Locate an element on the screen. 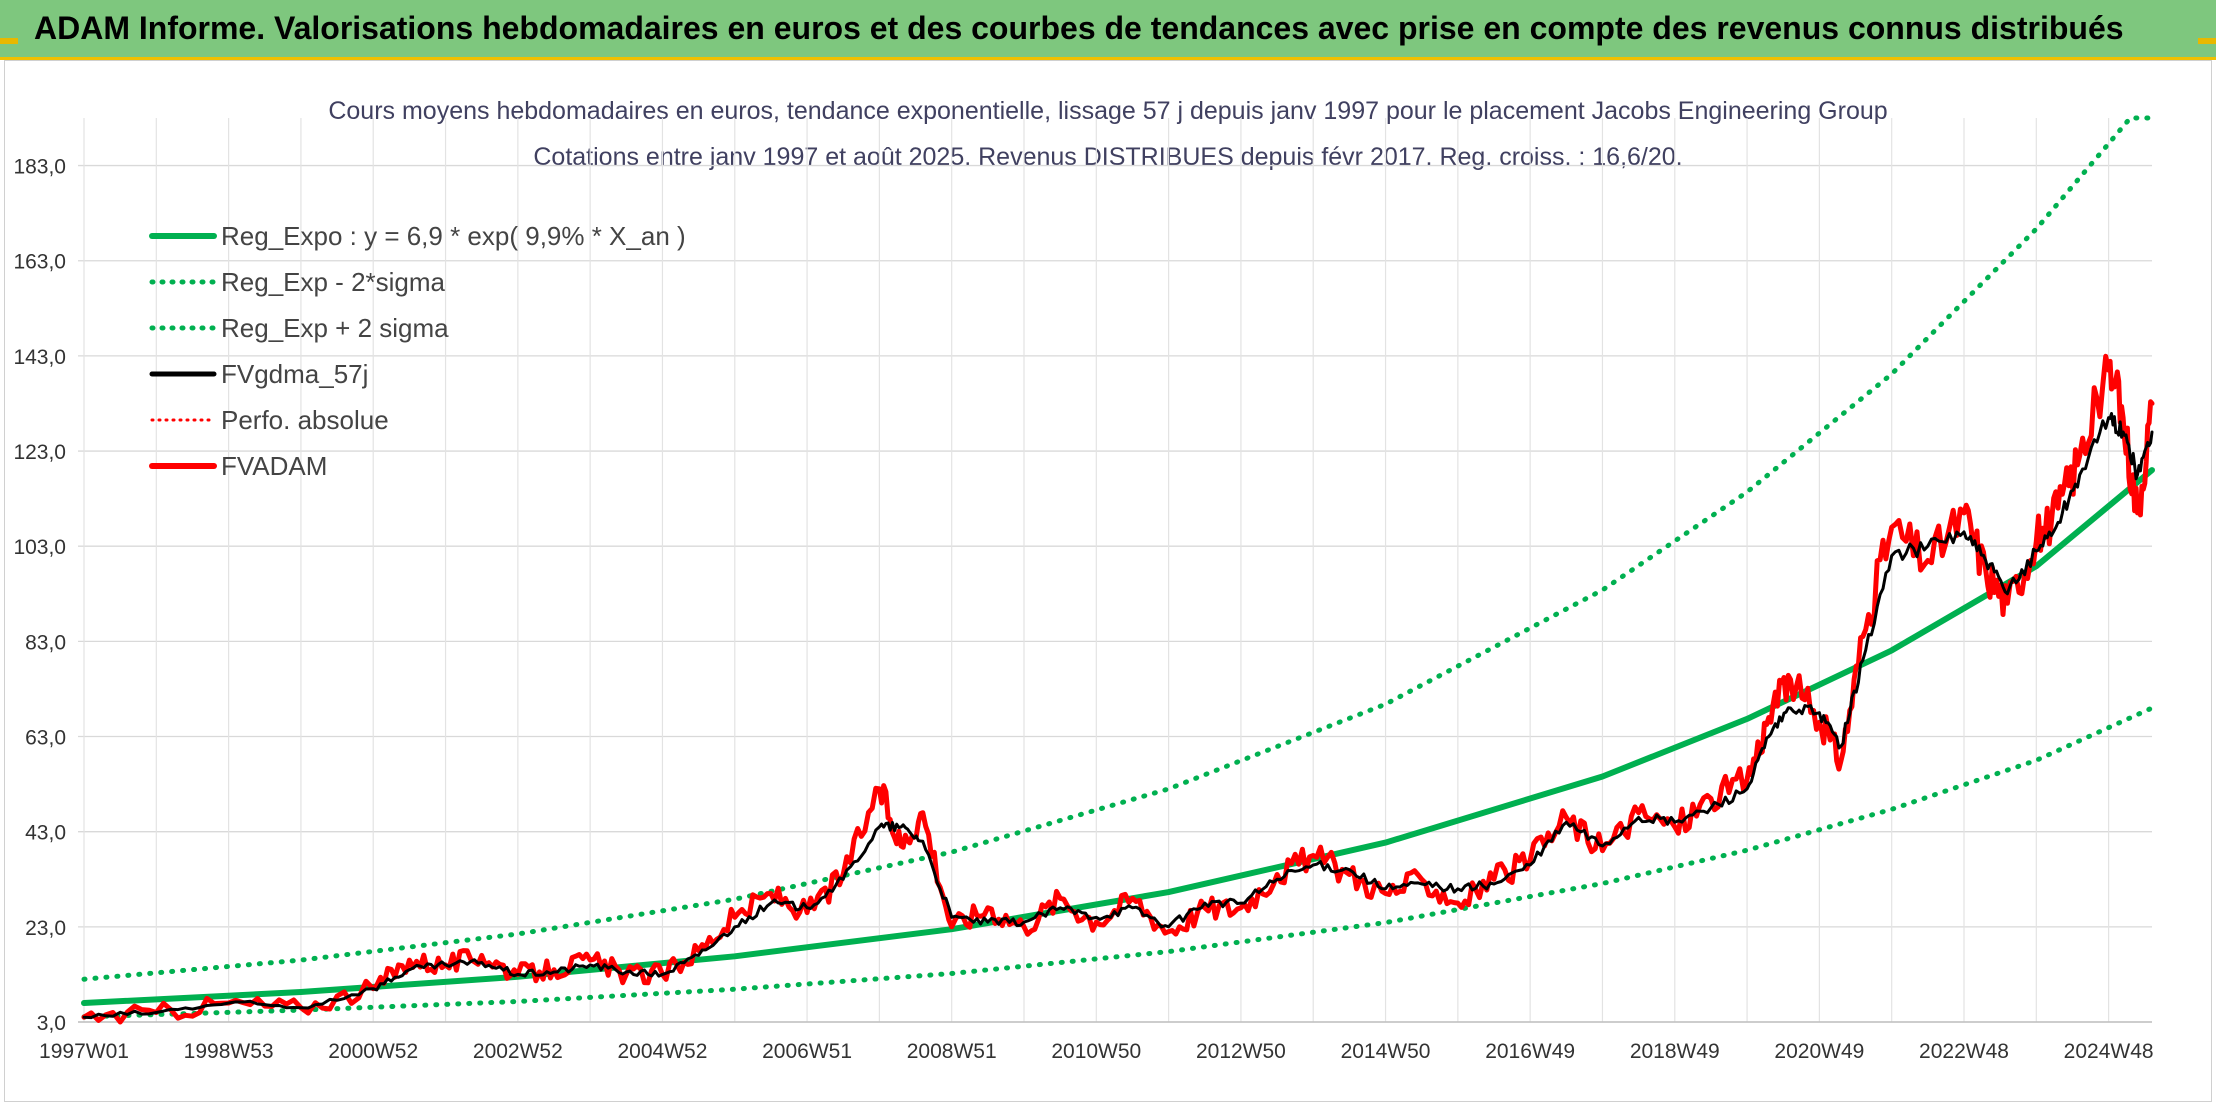 The image size is (2216, 1106). x-tick-label: 2022W48 is located at coordinates (1964, 1051).